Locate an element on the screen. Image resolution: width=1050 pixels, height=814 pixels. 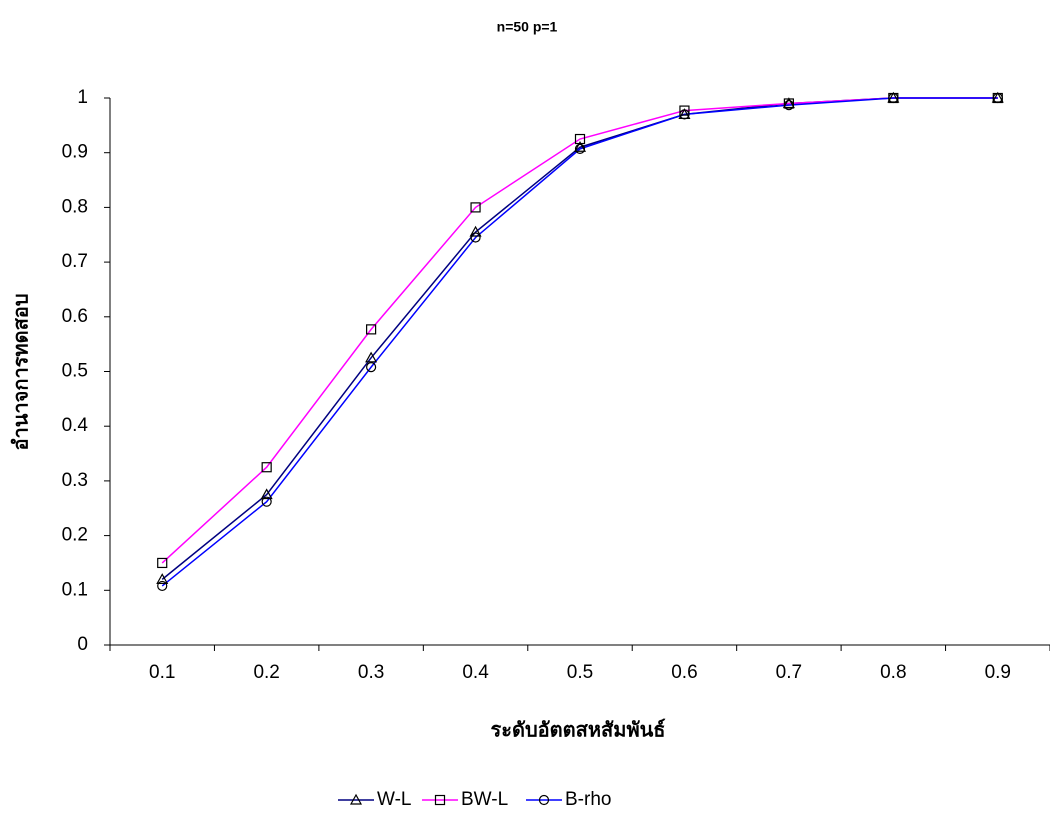
x-tick-label: 0.1 is located at coordinates (162, 672).